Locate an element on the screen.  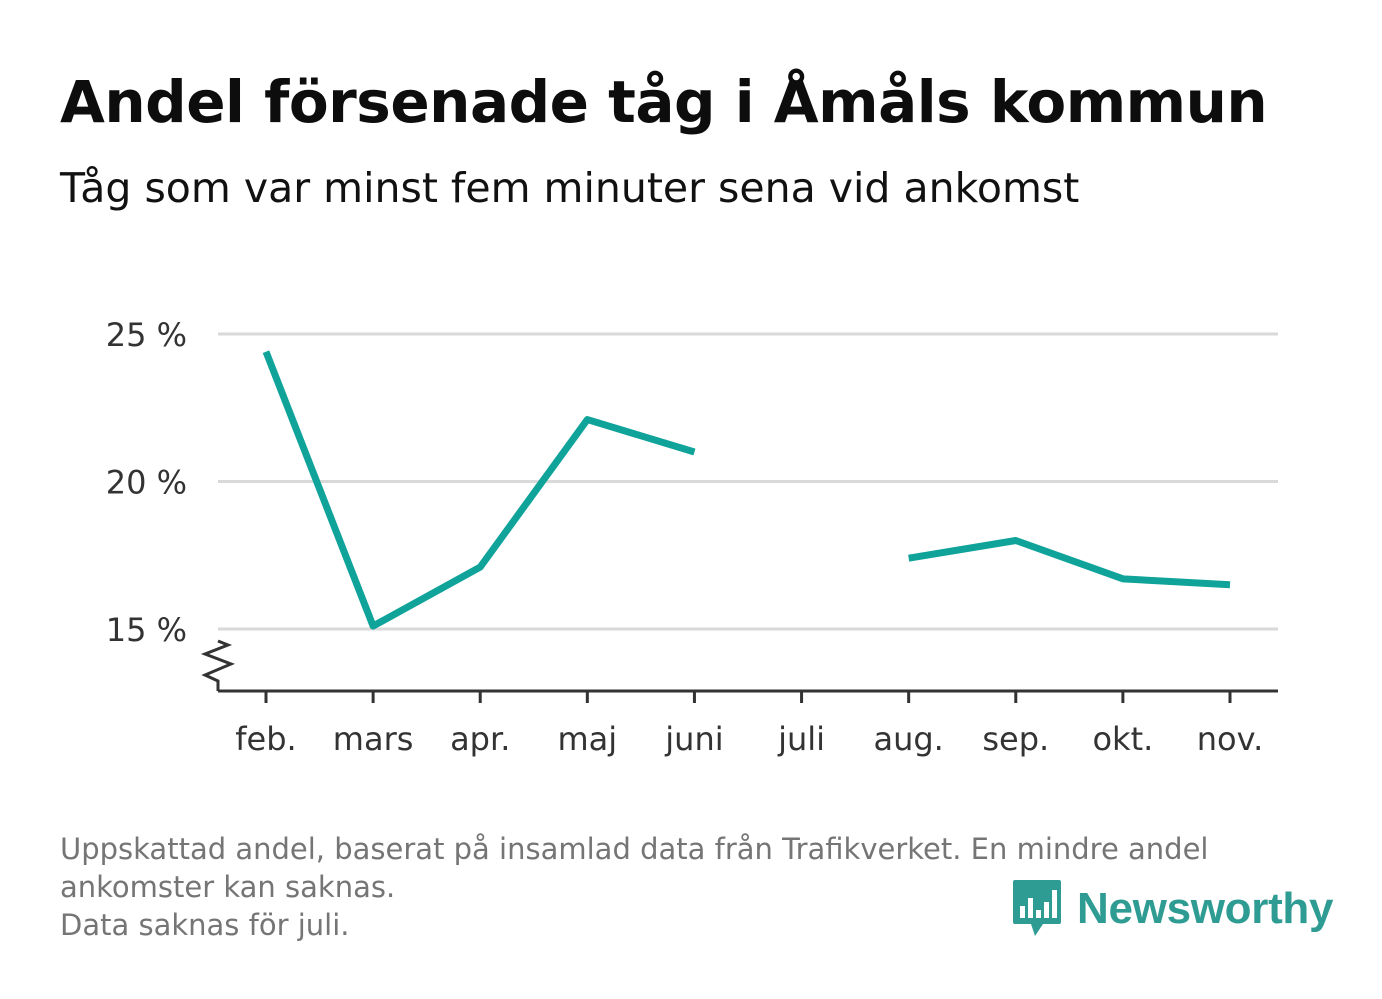
x-tick-label: apr. is located at coordinates (480, 739).